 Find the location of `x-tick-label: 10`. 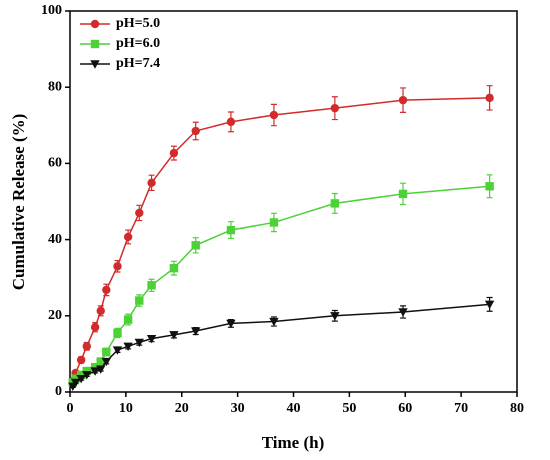

x-tick-label: 10 is located at coordinates (126, 408).